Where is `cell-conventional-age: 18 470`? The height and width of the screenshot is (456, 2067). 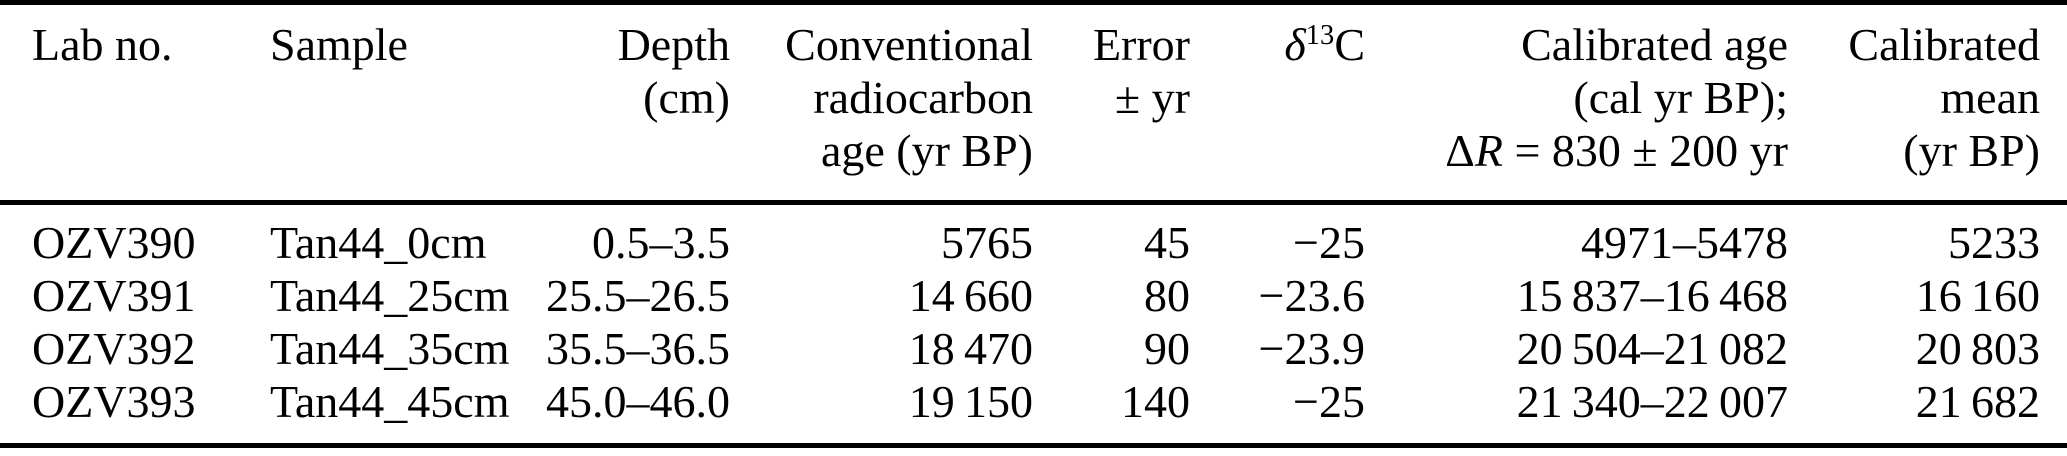 cell-conventional-age: 18 470 is located at coordinates (970, 348).